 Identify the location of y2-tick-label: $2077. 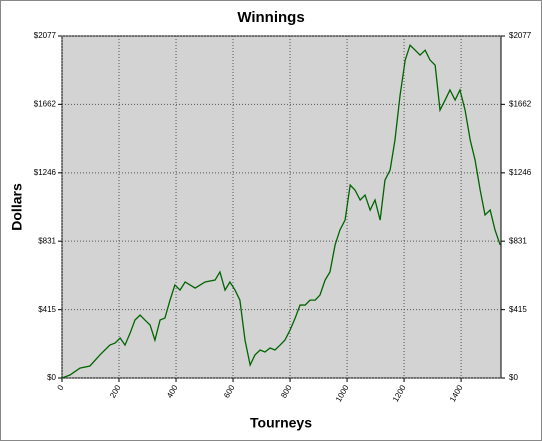
(520, 35).